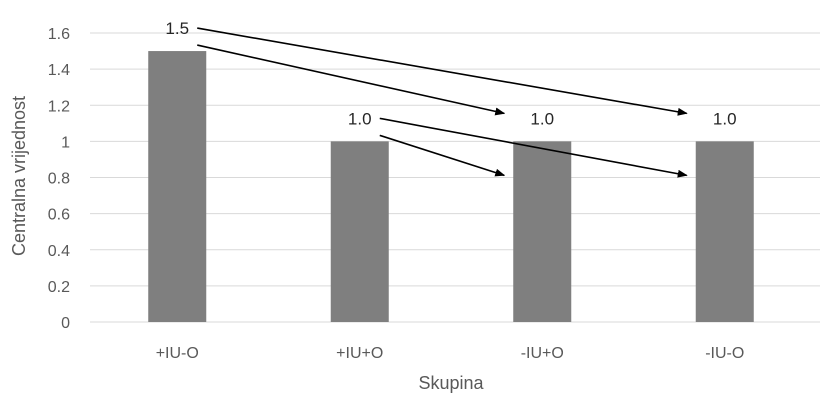 The image size is (824, 396). Describe the element at coordinates (59, 251) in the screenshot. I see `y-tick-label: 0.4` at that location.